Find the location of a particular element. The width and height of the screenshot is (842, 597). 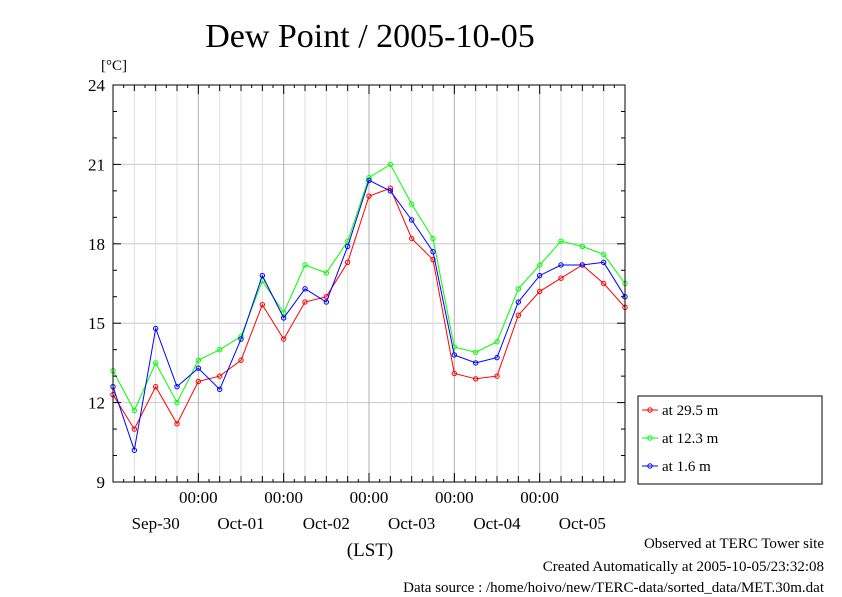

y-axis-unit: [°C] is located at coordinates (114, 66).